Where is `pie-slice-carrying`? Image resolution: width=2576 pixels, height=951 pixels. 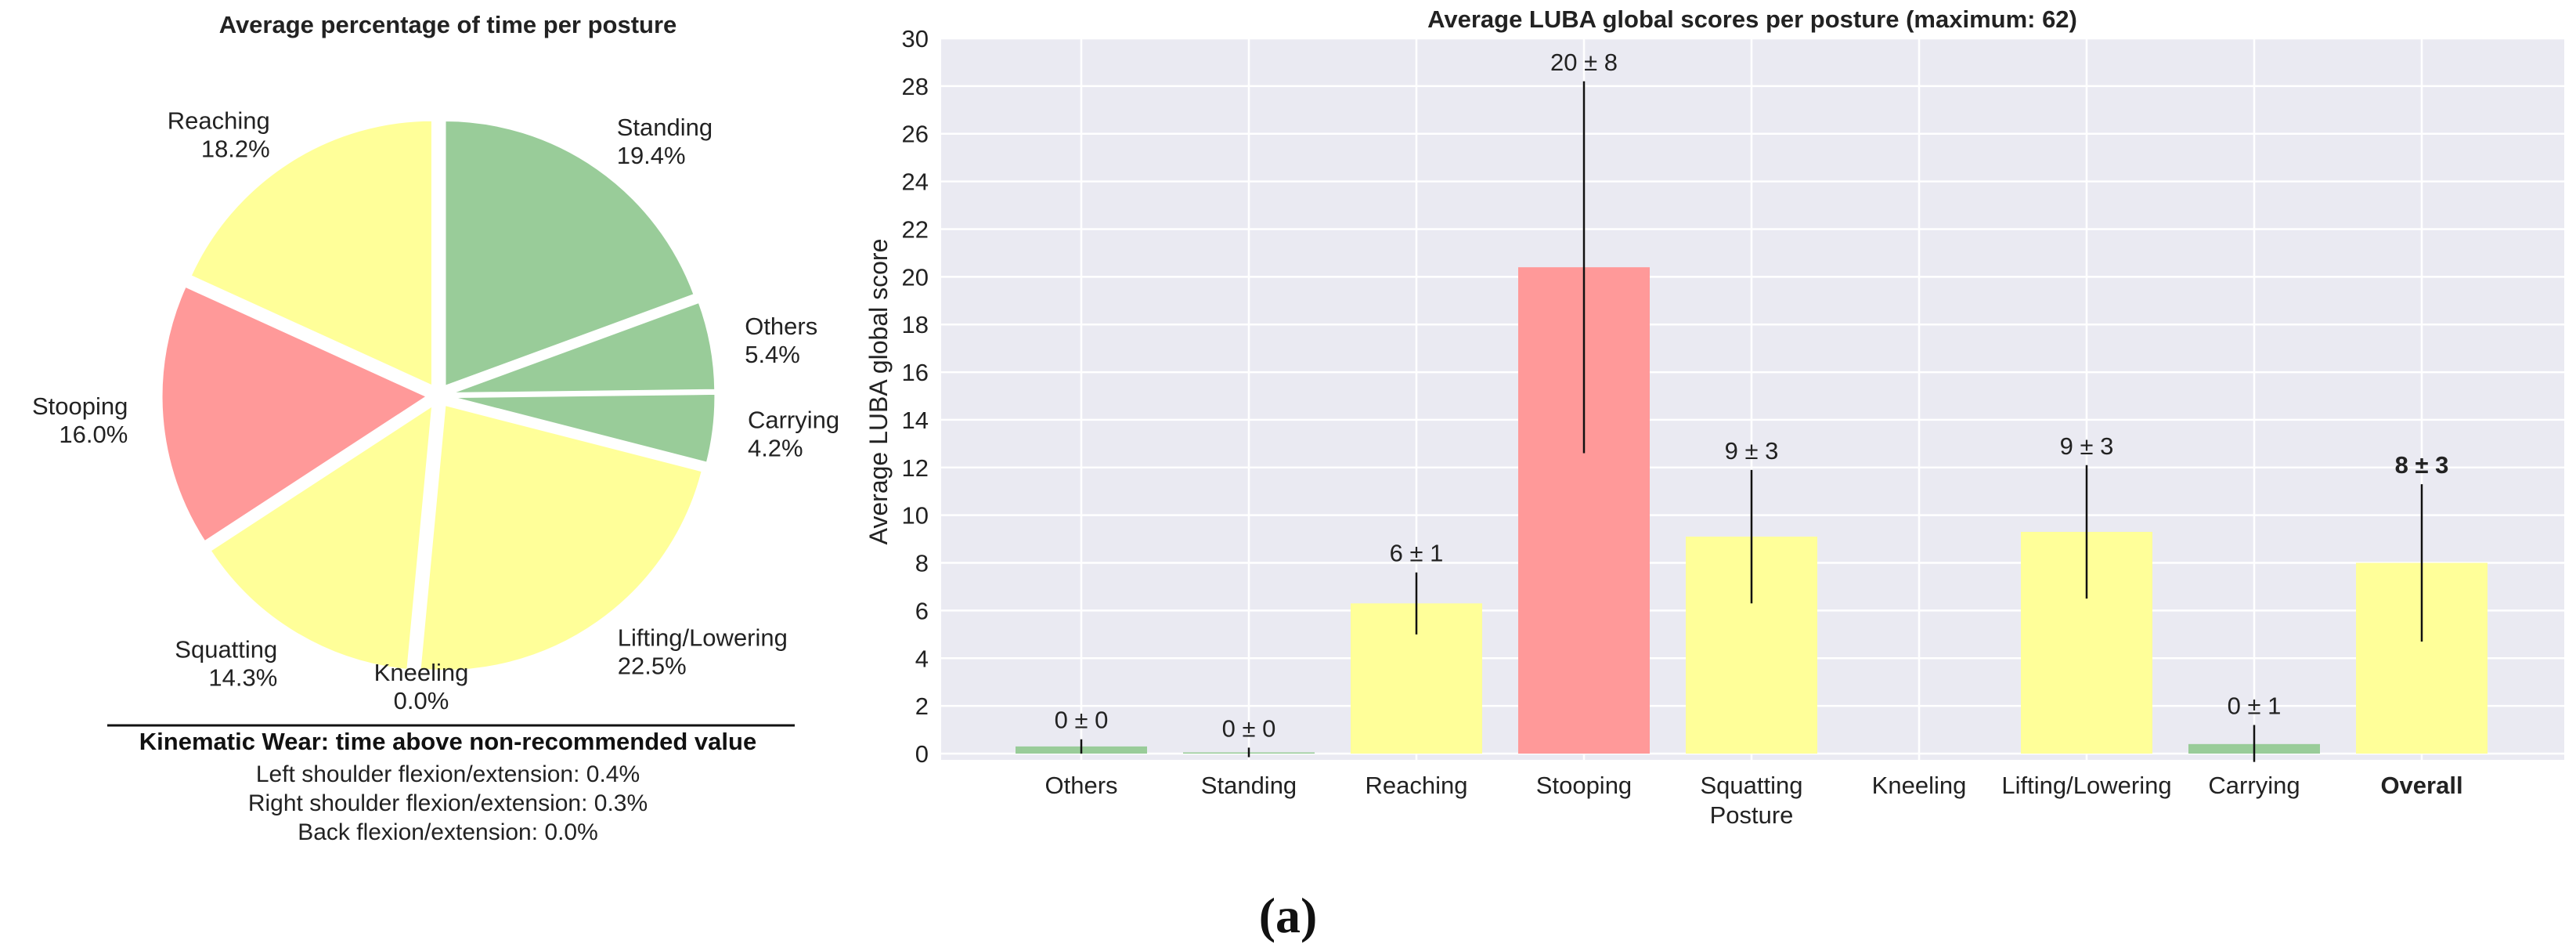 pie-slice-carrying is located at coordinates (583, 428).